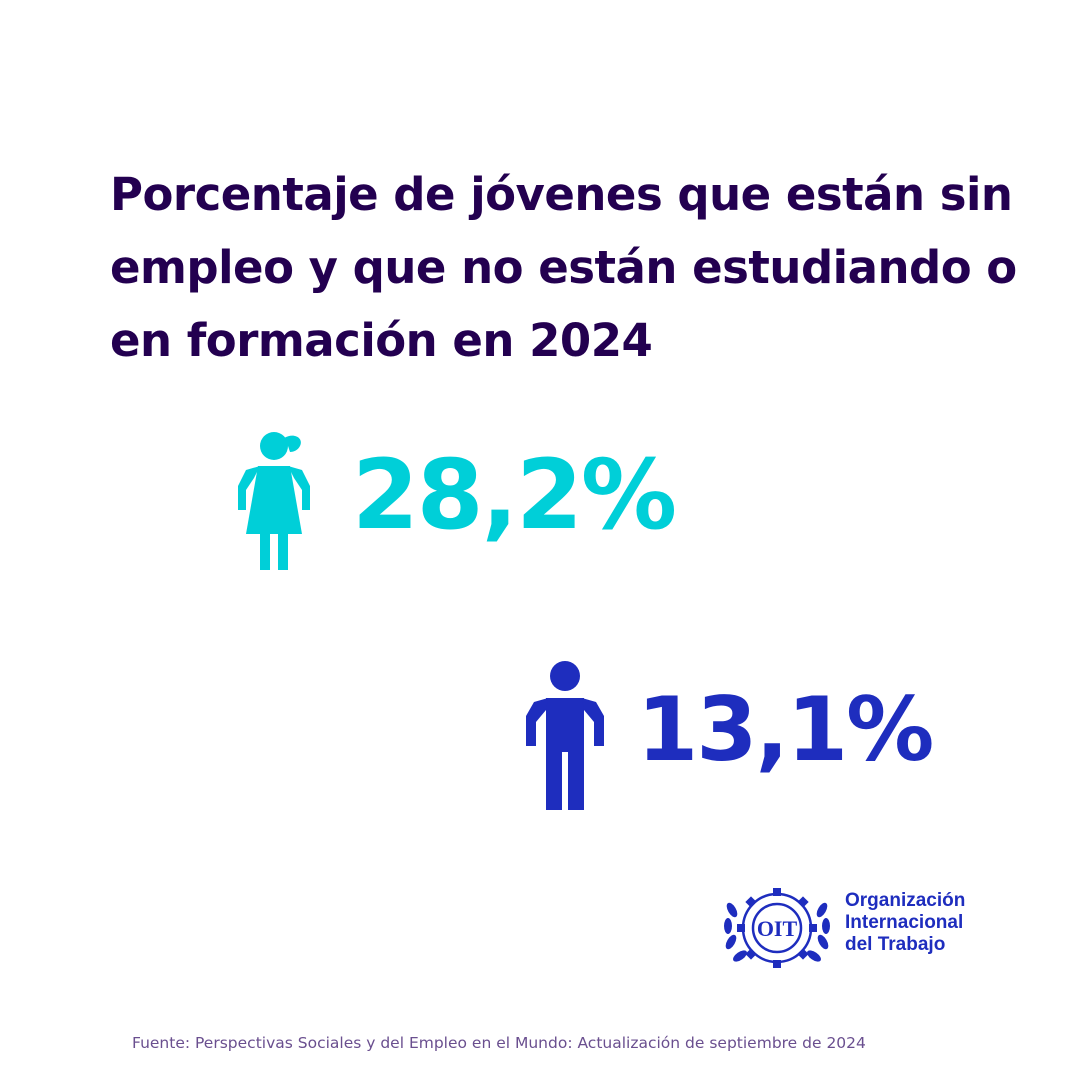 Image resolution: width=1080 pixels, height=1080 pixels. Describe the element at coordinates (565, 735) in the screenshot. I see `male-figure-icon` at that location.